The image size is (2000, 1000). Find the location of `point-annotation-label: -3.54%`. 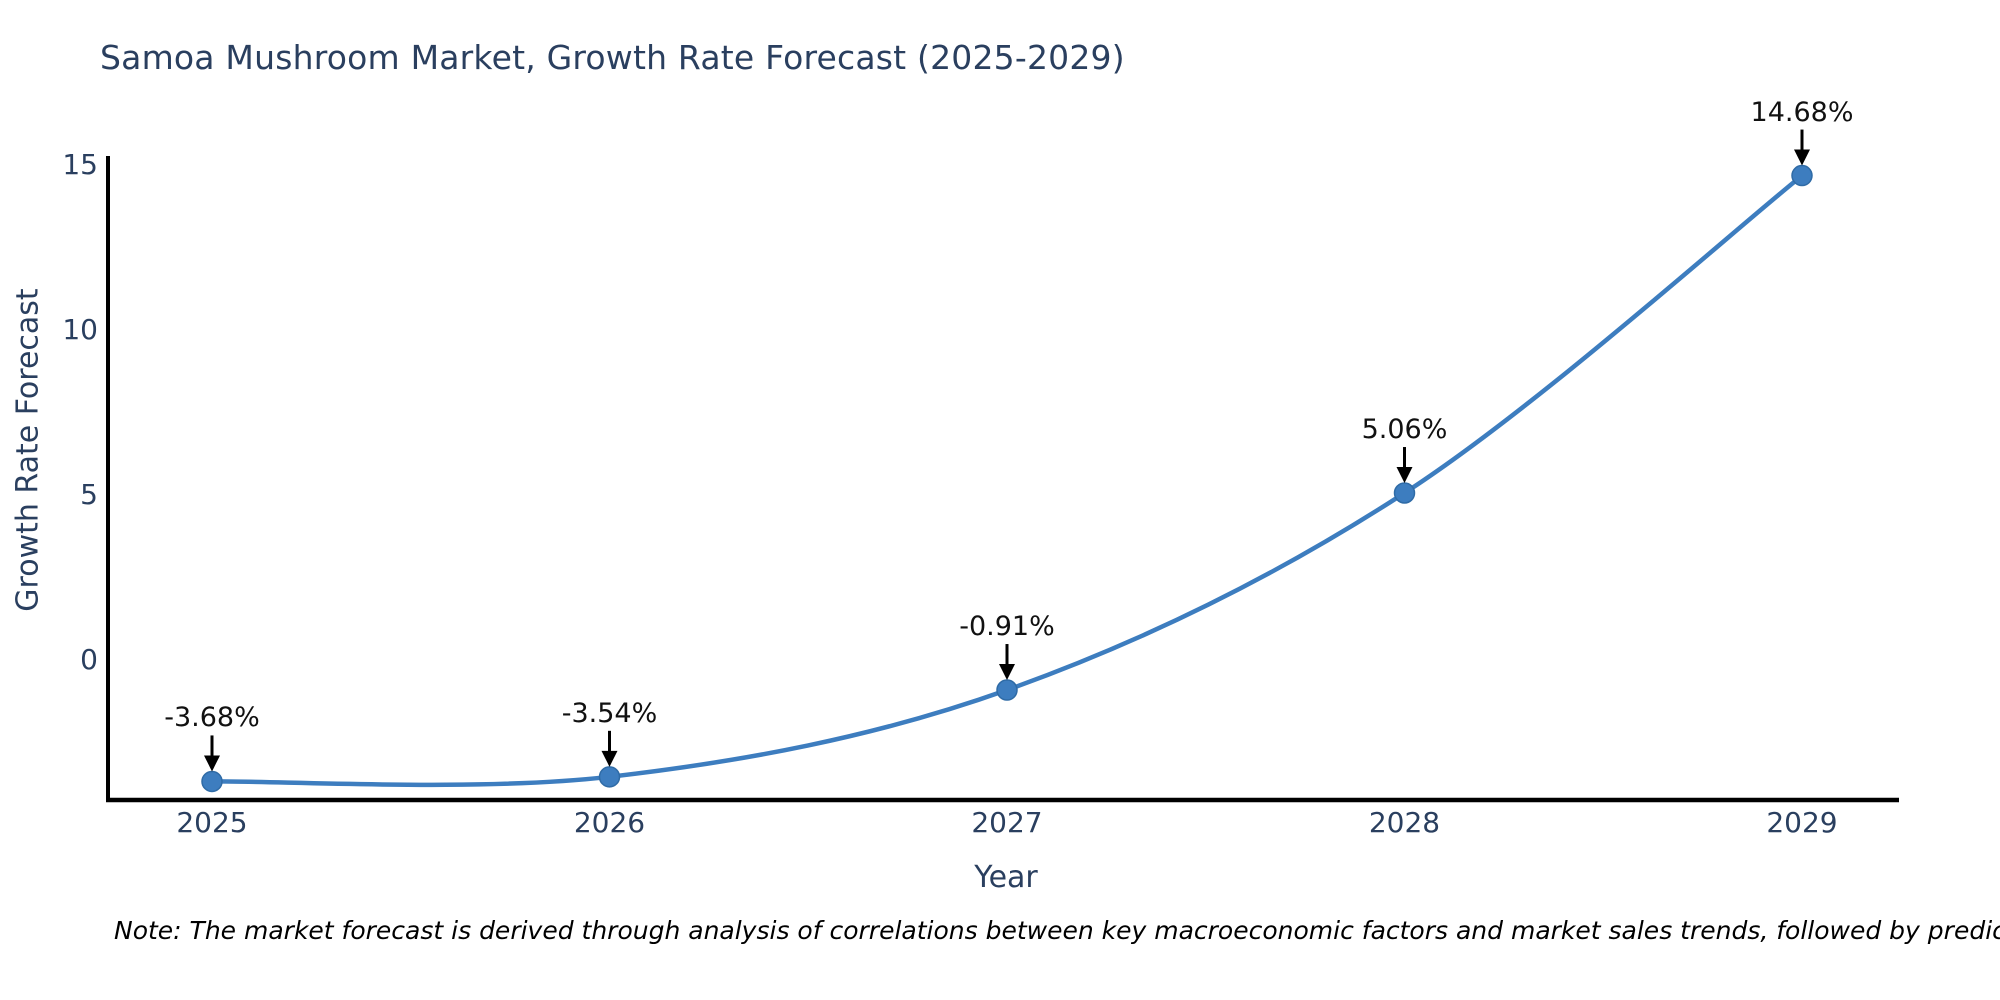

point-annotation-label: -3.54% is located at coordinates (609, 713).